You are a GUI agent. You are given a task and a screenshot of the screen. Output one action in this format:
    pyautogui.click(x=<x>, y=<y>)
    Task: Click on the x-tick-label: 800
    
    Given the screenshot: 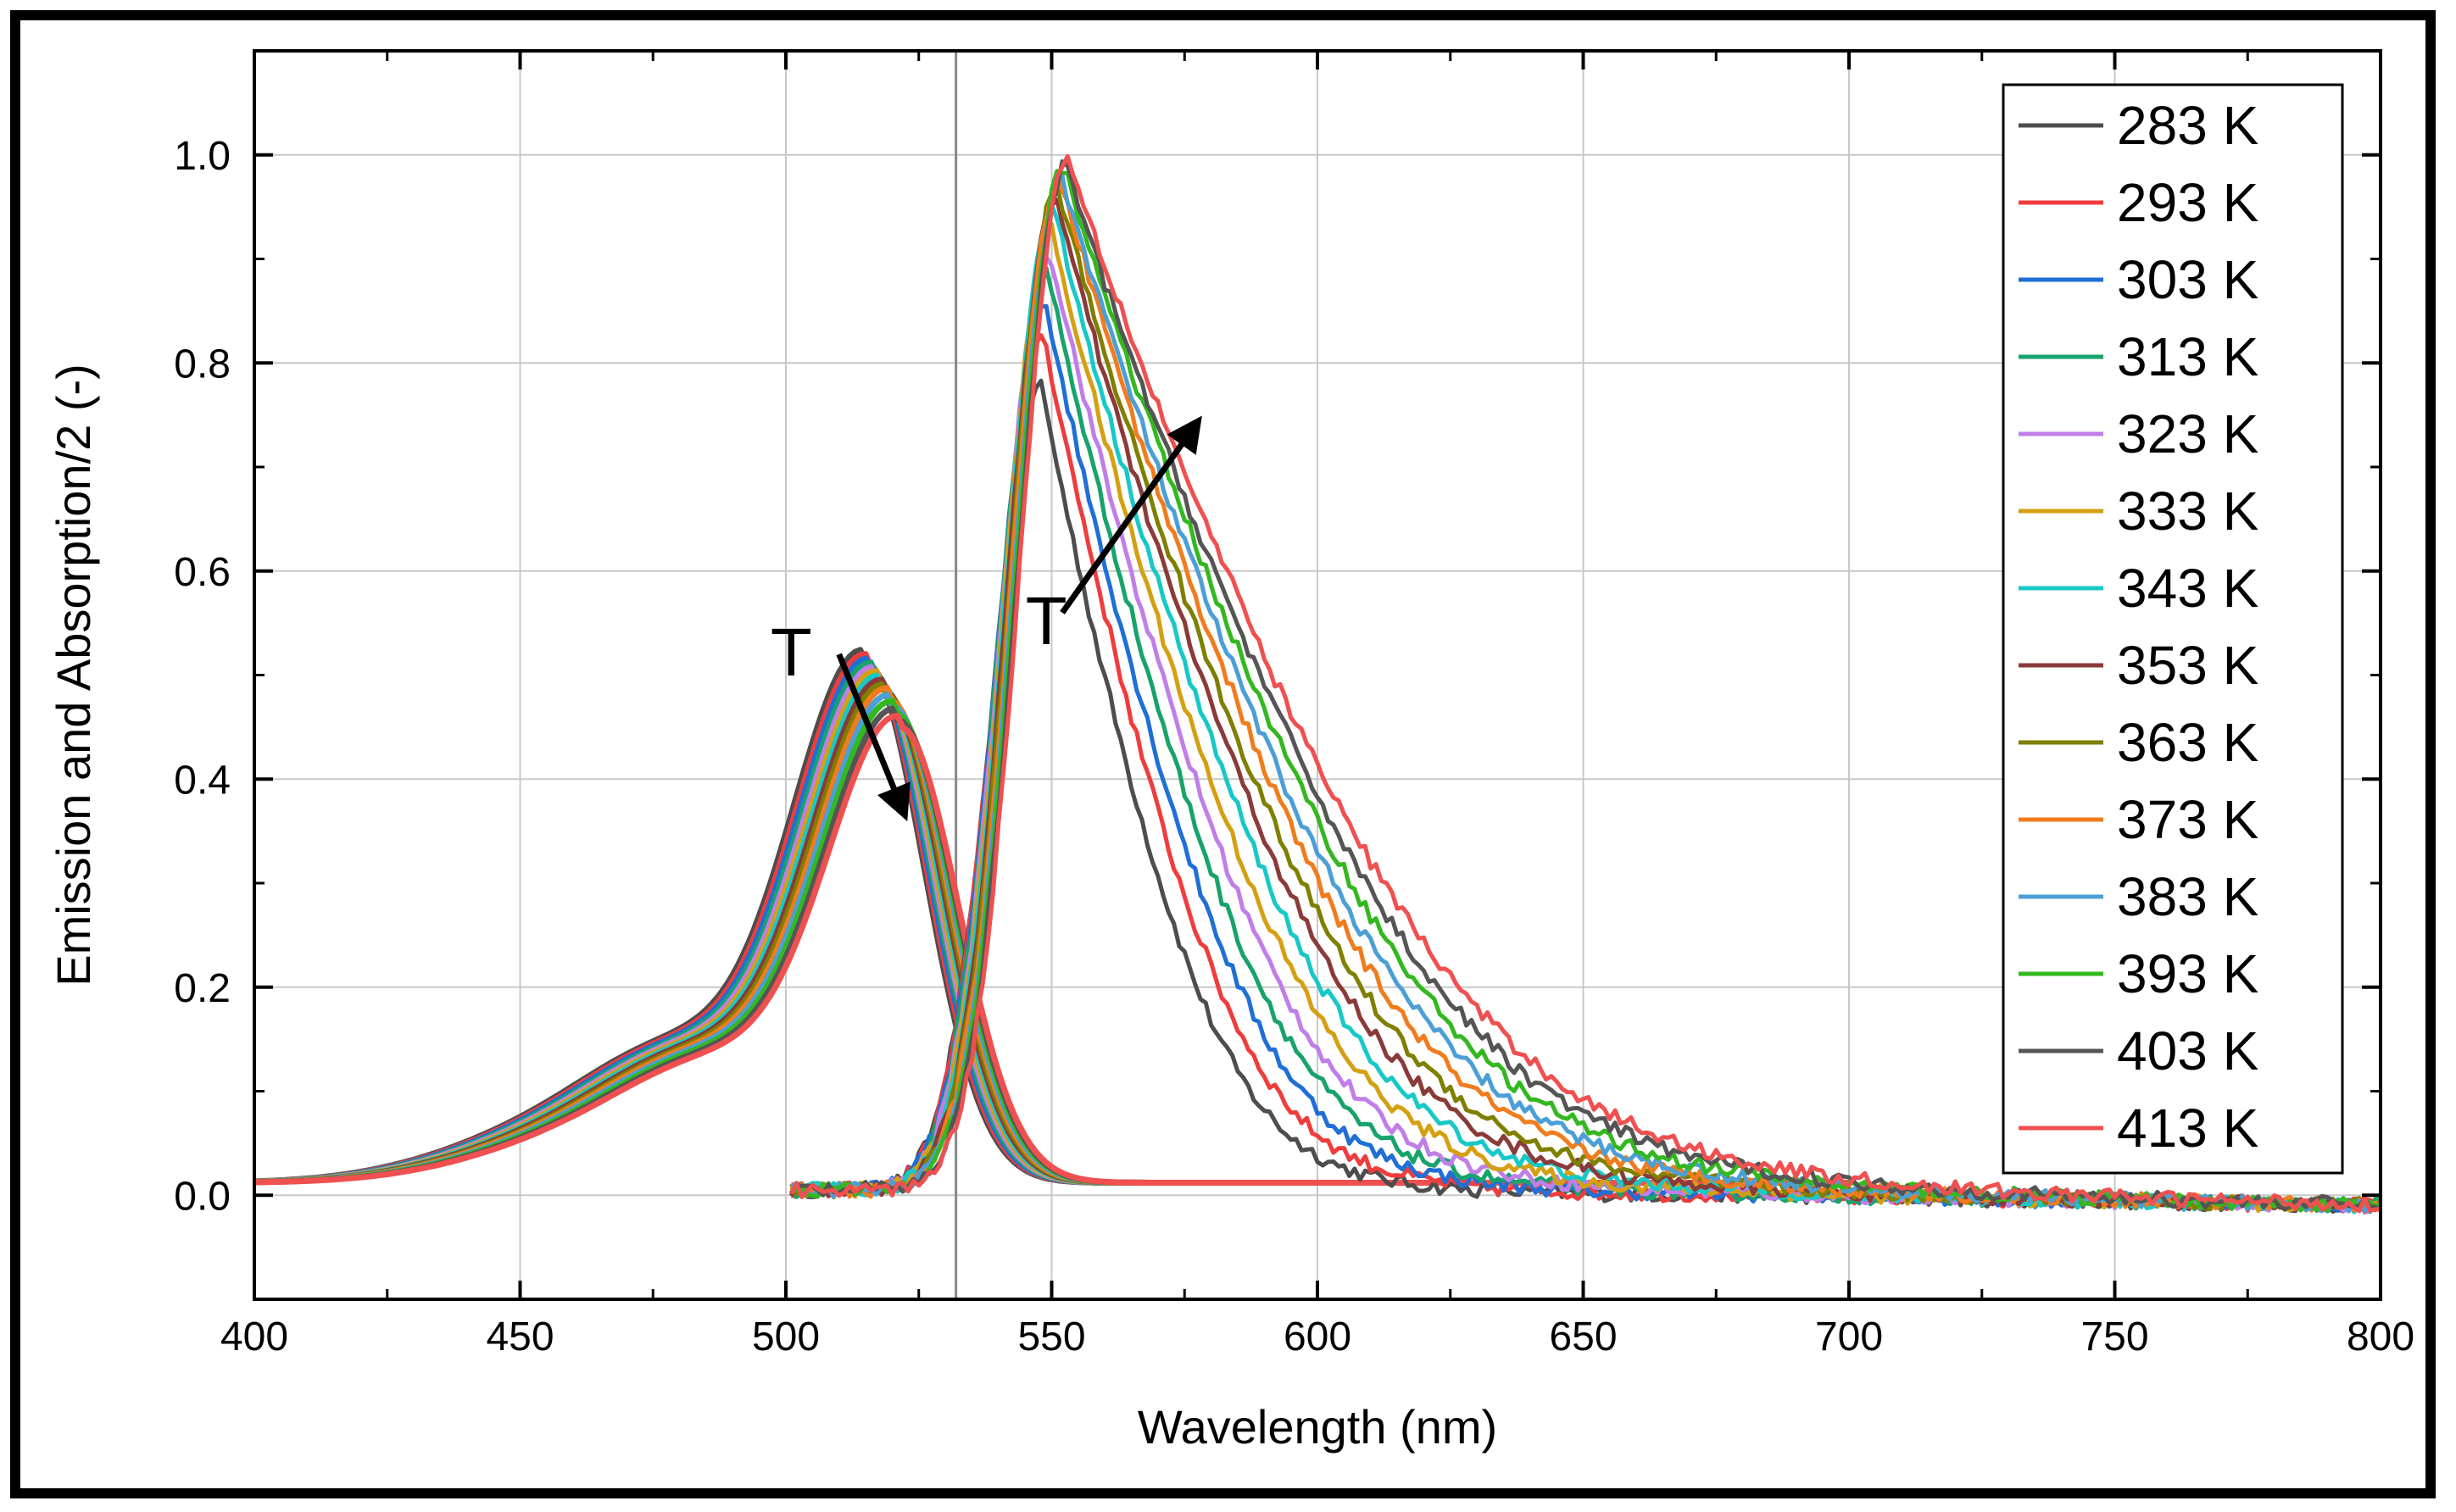 What is the action you would take?
    pyautogui.click(x=2380, y=1337)
    